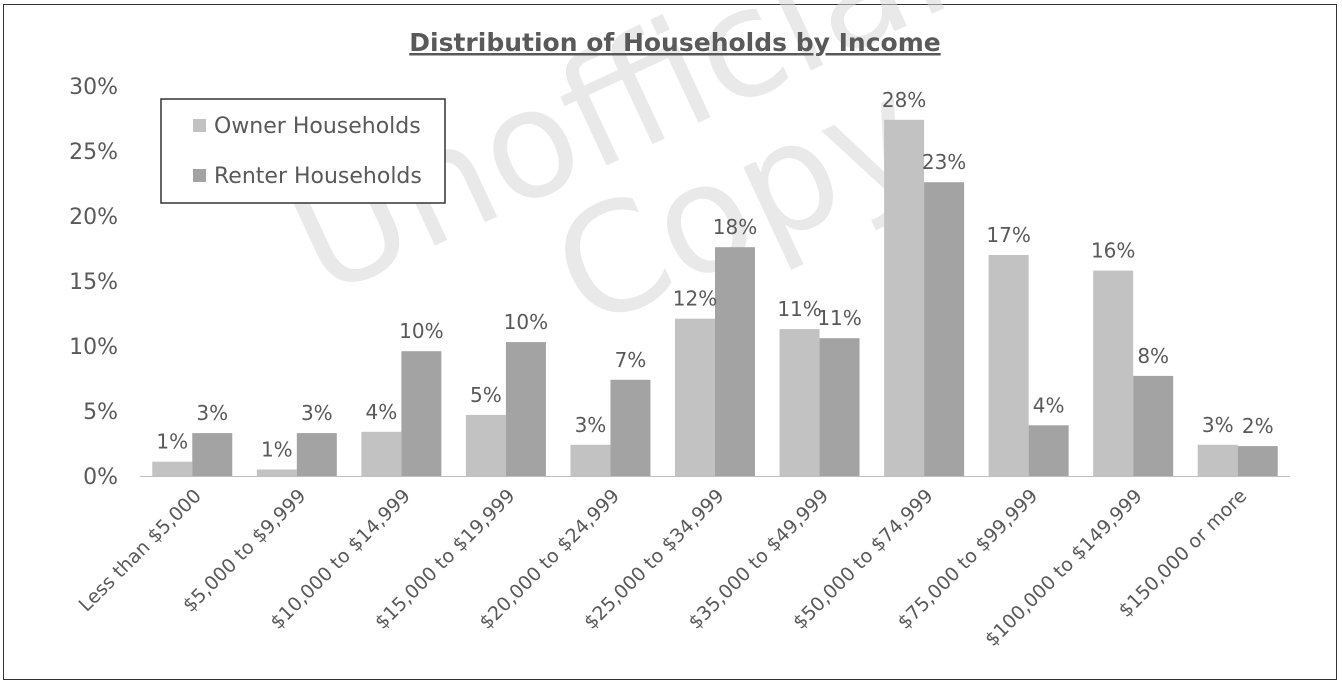 The image size is (1342, 683). Describe the element at coordinates (674, 42) in the screenshot. I see `chart-title: Distribution of Households by Income` at that location.